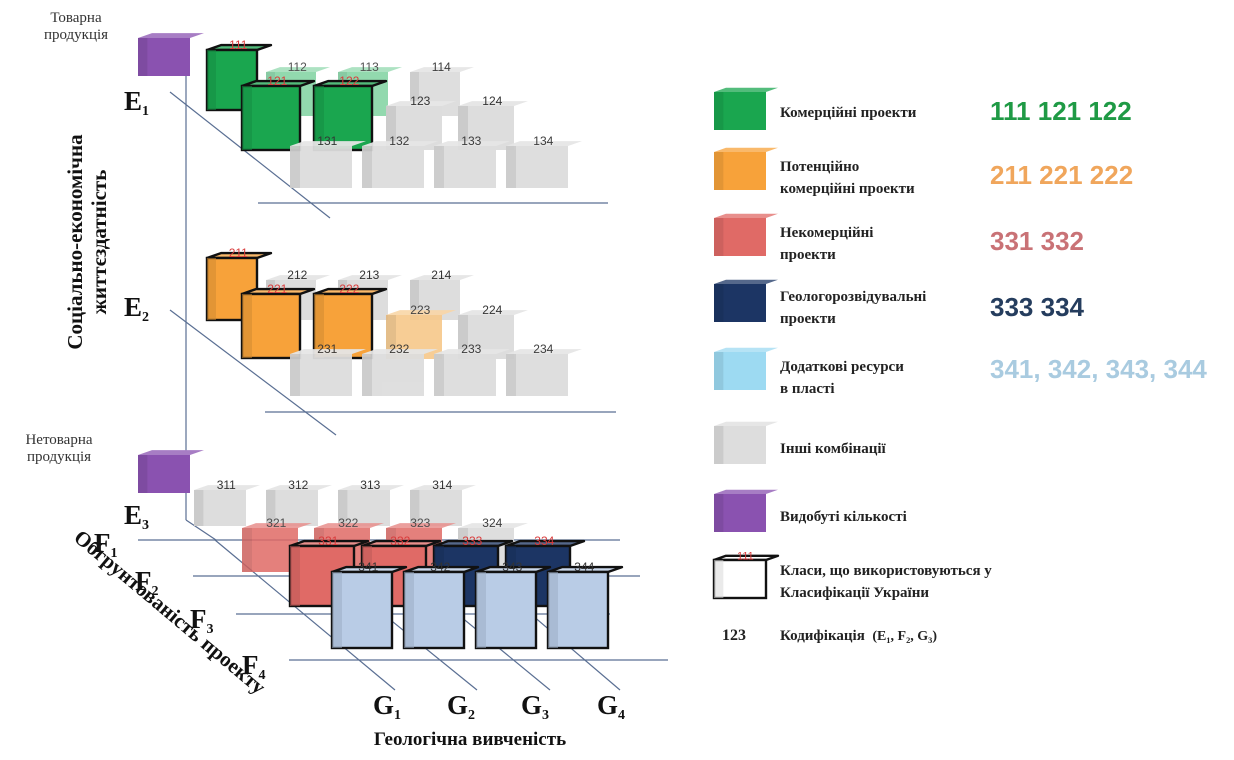 This screenshot has width=1234, height=760. I want to click on cube-code-label: 223, so click(420, 310).